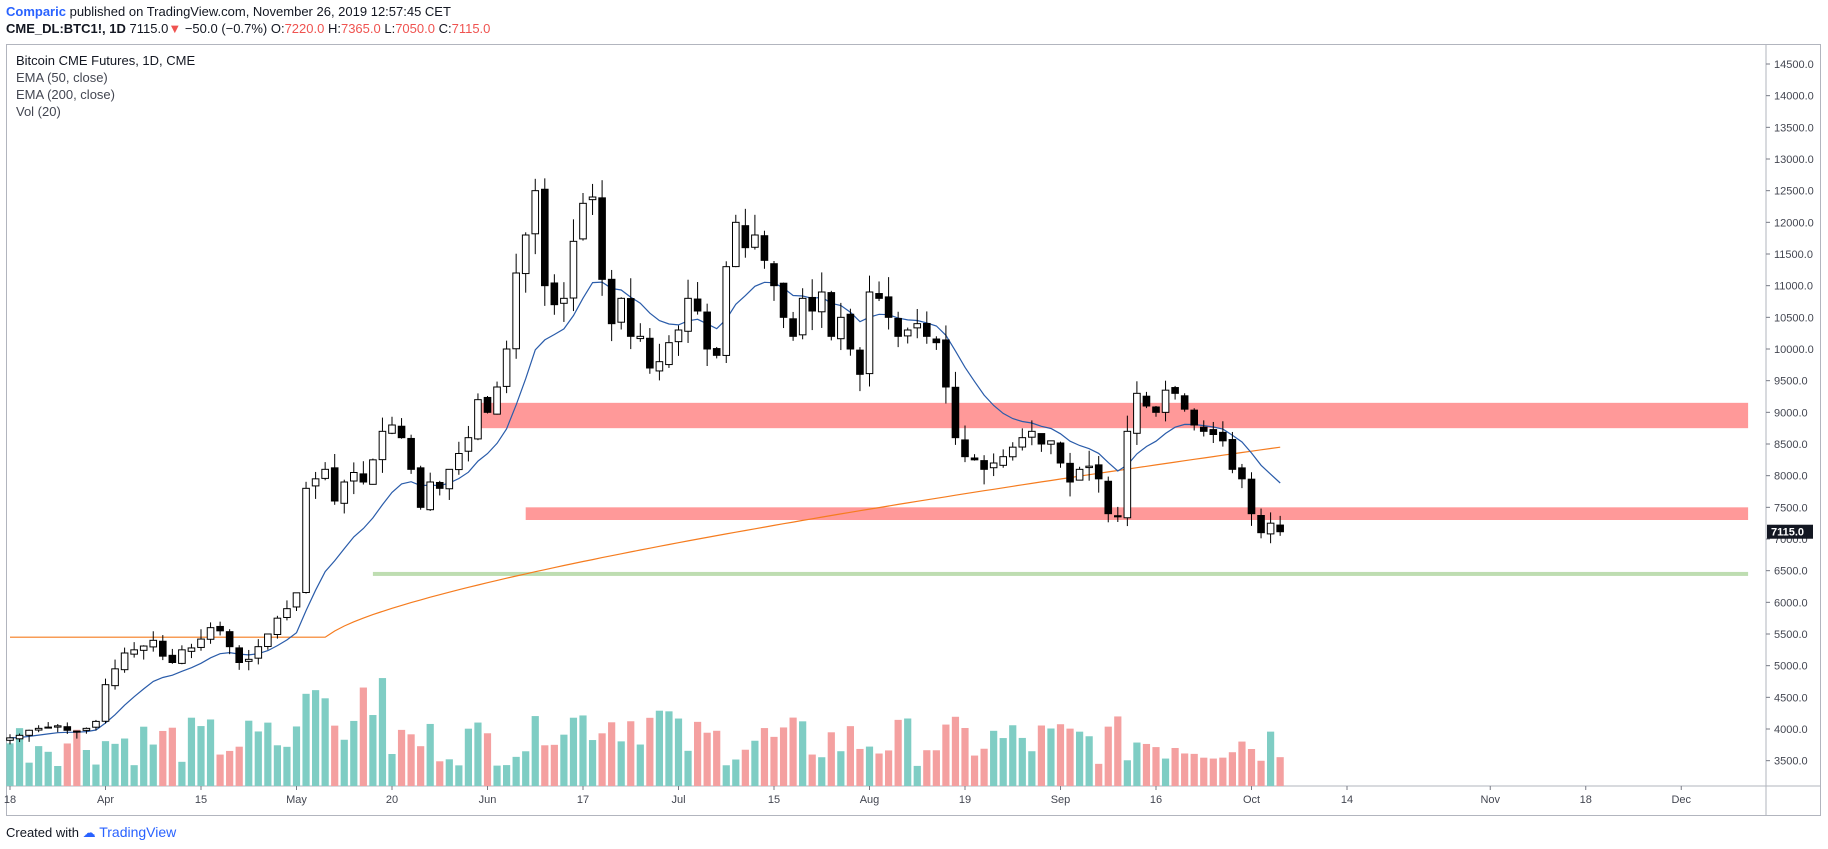  What do you see at coordinates (36, 11) in the screenshot?
I see `author-link: Comparic` at bounding box center [36, 11].